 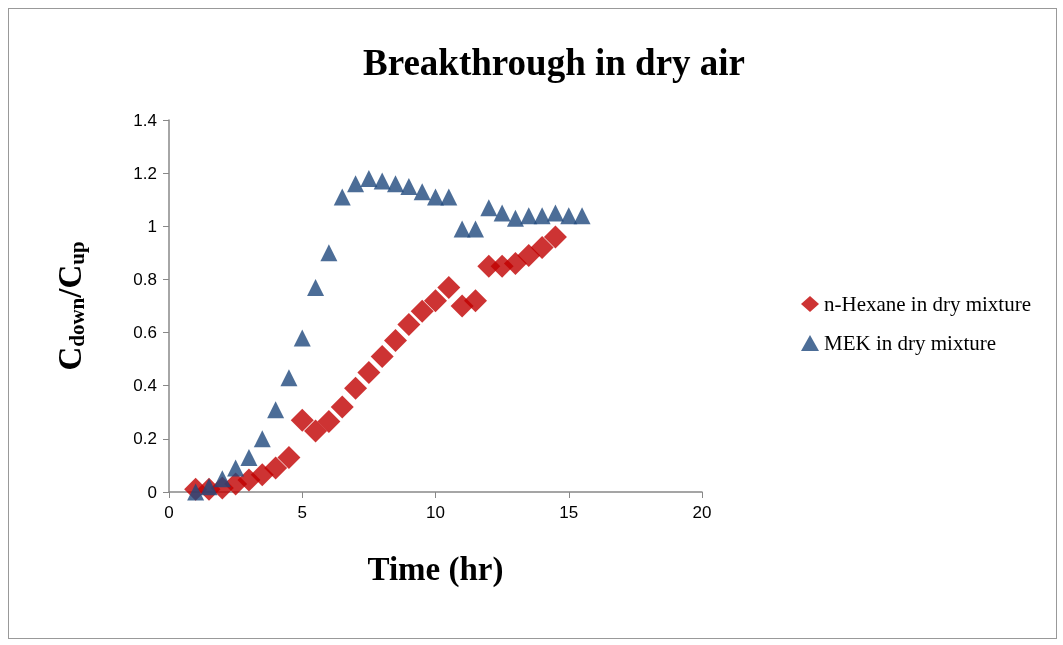 What do you see at coordinates (702, 512) in the screenshot?
I see `x-tick-label: 20` at bounding box center [702, 512].